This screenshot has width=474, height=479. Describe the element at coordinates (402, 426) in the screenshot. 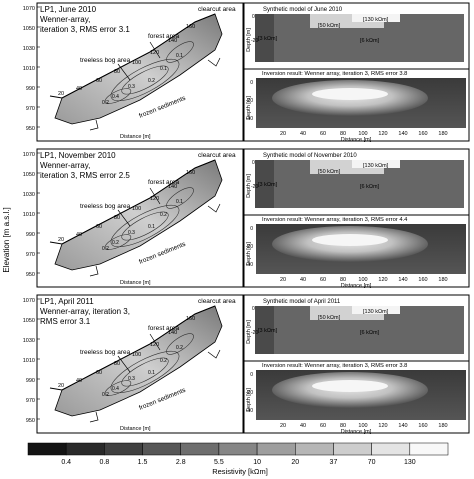

I see `section-distance-tick: 140` at that location.